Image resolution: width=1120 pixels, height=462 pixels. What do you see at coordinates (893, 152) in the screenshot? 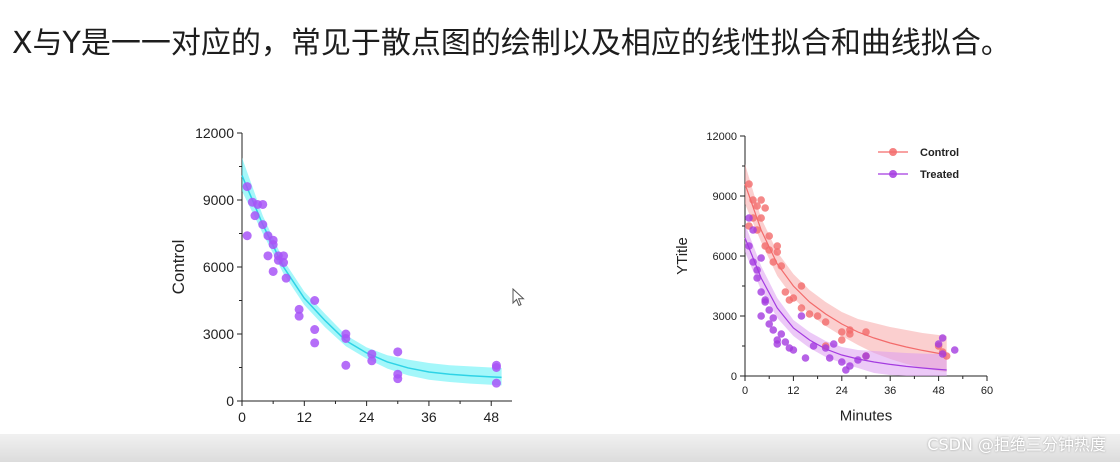
I see `legend-swatch-marker` at bounding box center [893, 152].